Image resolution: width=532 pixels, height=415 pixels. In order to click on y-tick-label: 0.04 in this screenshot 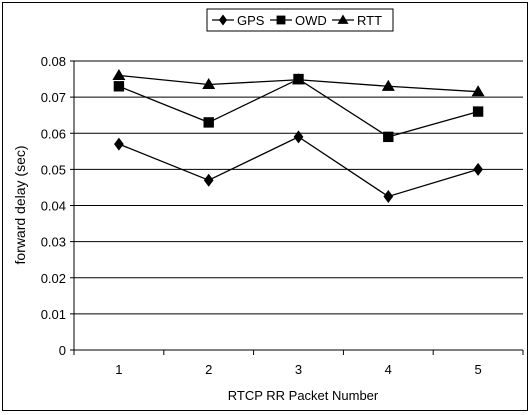, I will do `click(53, 206)`.